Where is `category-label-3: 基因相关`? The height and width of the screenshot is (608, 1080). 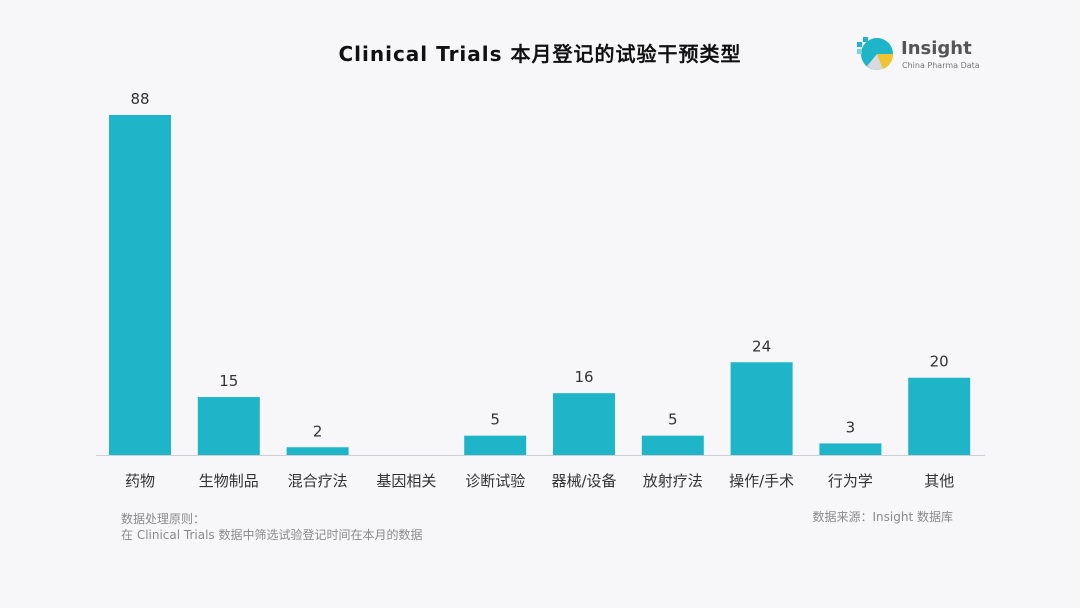 category-label-3: 基因相关 is located at coordinates (406, 481).